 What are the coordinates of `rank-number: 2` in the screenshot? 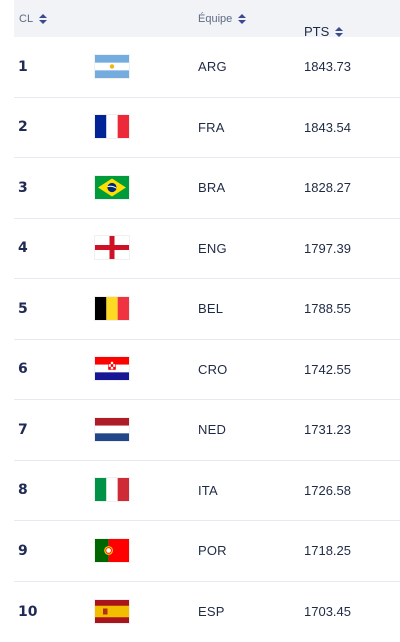 It's located at (23, 128).